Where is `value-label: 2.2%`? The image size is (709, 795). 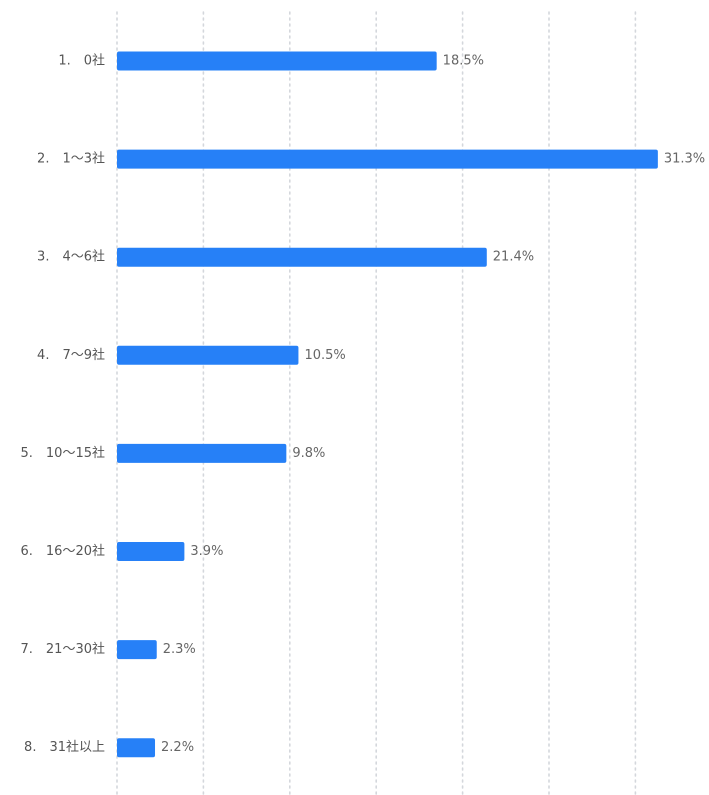 value-label: 2.2% is located at coordinates (177, 747).